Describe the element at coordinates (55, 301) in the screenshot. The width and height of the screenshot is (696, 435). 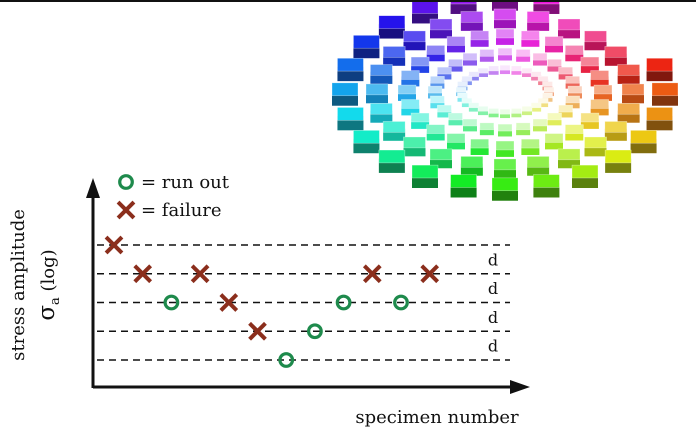
I see `sigma-subscript: a` at that location.